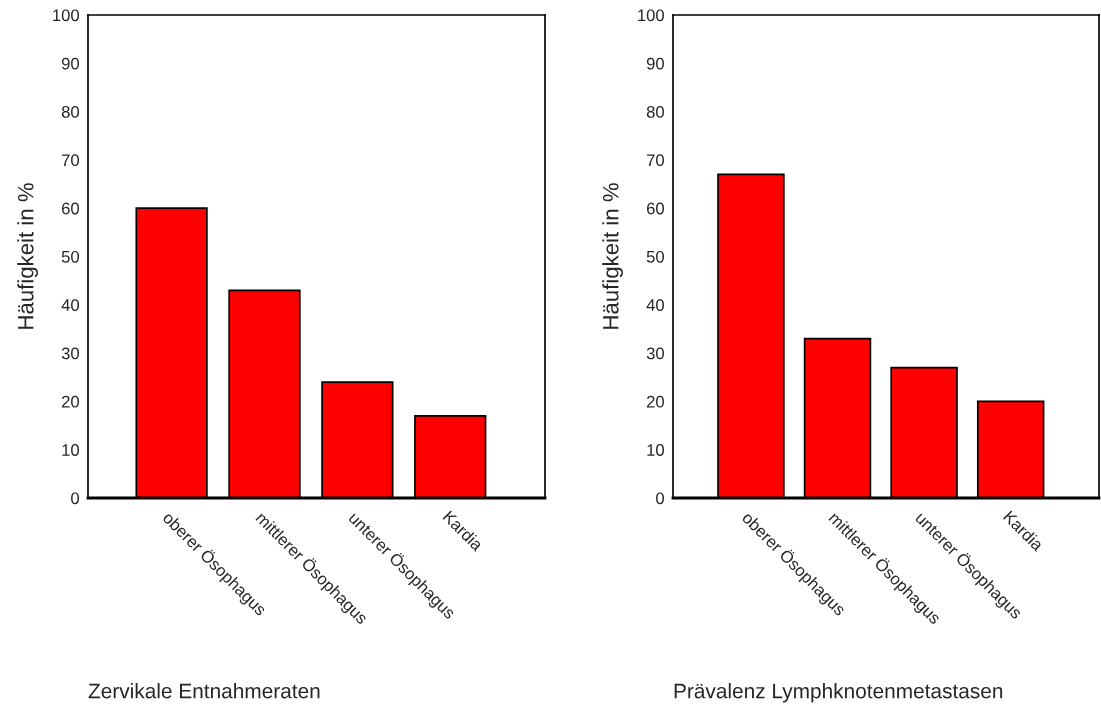 The width and height of the screenshot is (1101, 726). I want to click on x-axis-title: Prävalenz Lymphknotenmetastasen, so click(838, 693).